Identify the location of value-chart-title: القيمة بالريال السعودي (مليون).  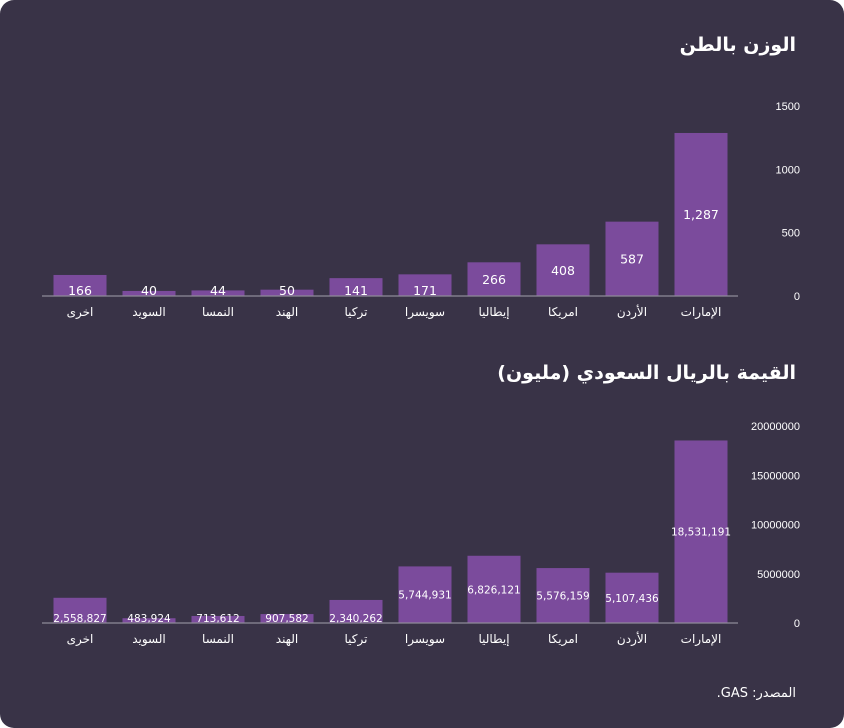
(646, 373).